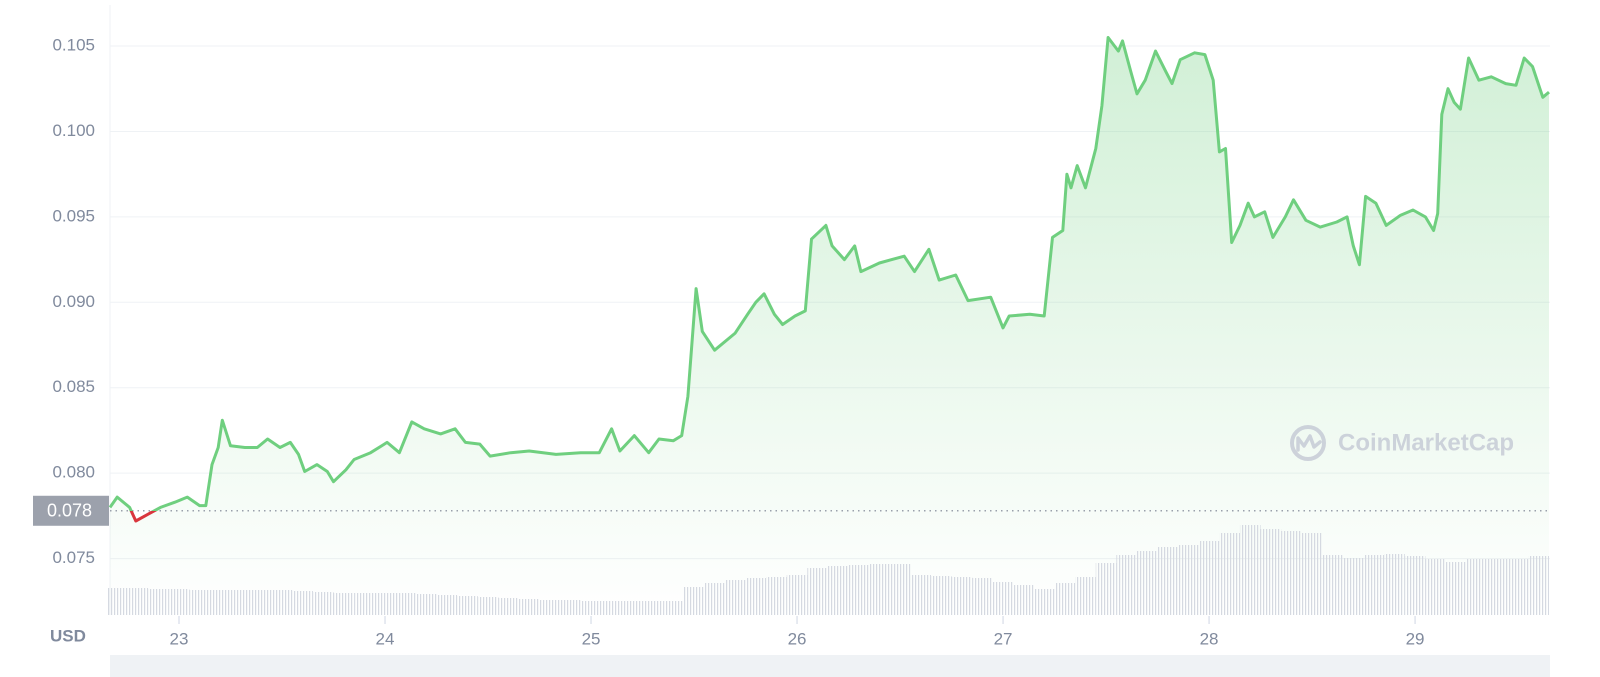 The height and width of the screenshot is (677, 1600). What do you see at coordinates (73, 130) in the screenshot?
I see `y-tick-label: 0.100` at bounding box center [73, 130].